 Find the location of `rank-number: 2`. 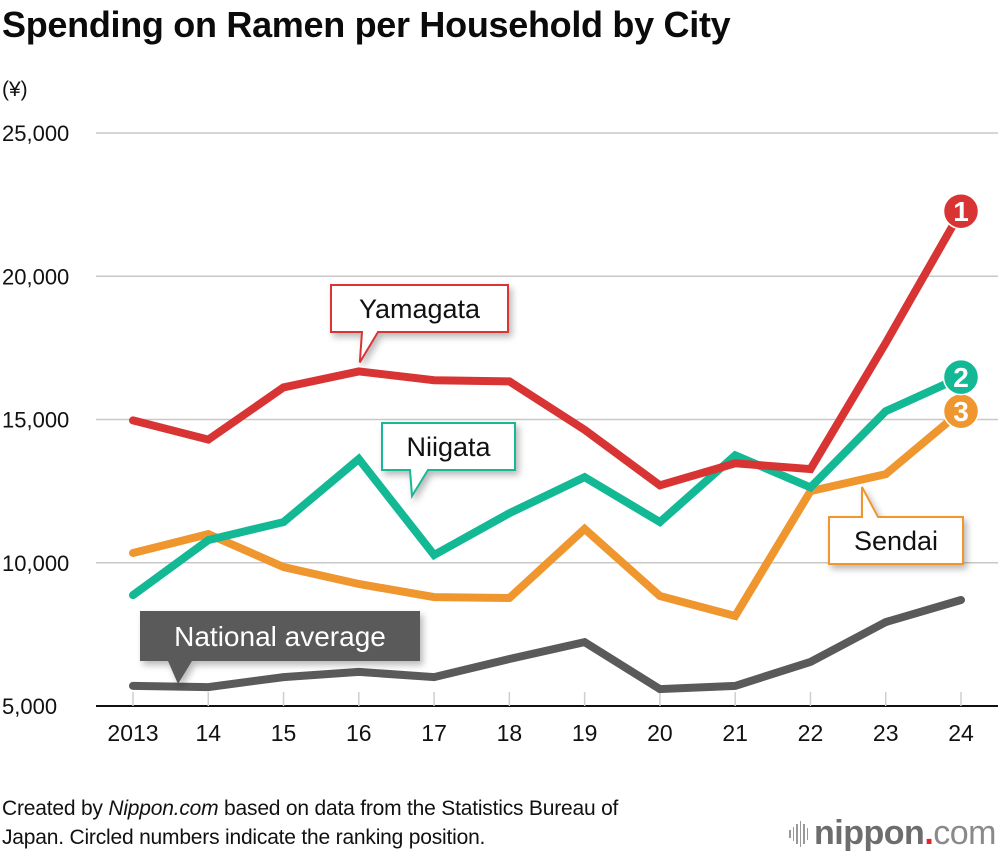

rank-number: 2 is located at coordinates (961, 377).